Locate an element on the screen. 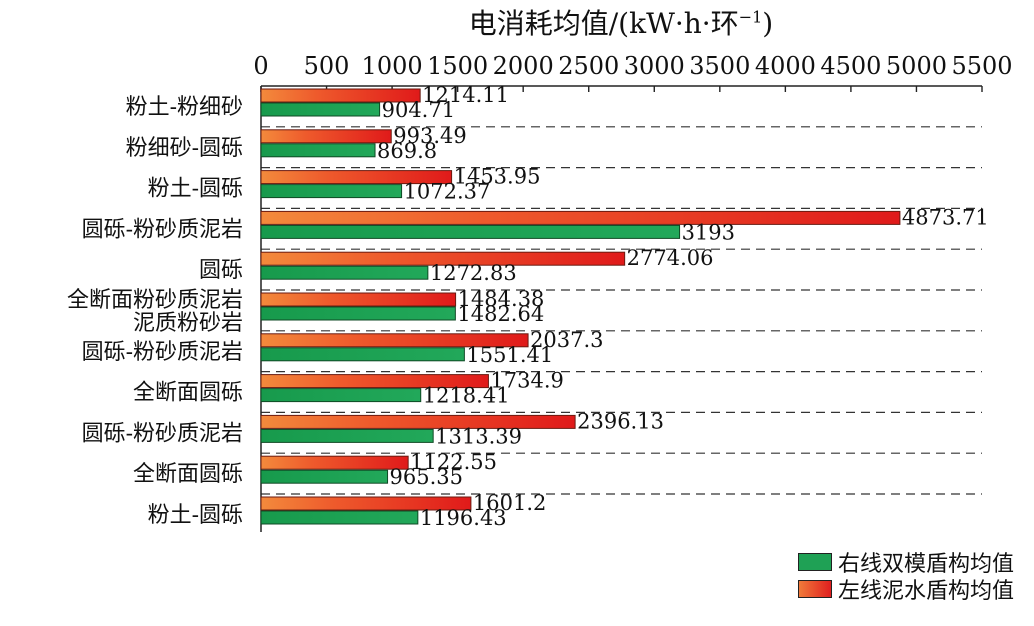  legend-item-left-line: 左线泥水盾构均值 is located at coordinates (905, 589).